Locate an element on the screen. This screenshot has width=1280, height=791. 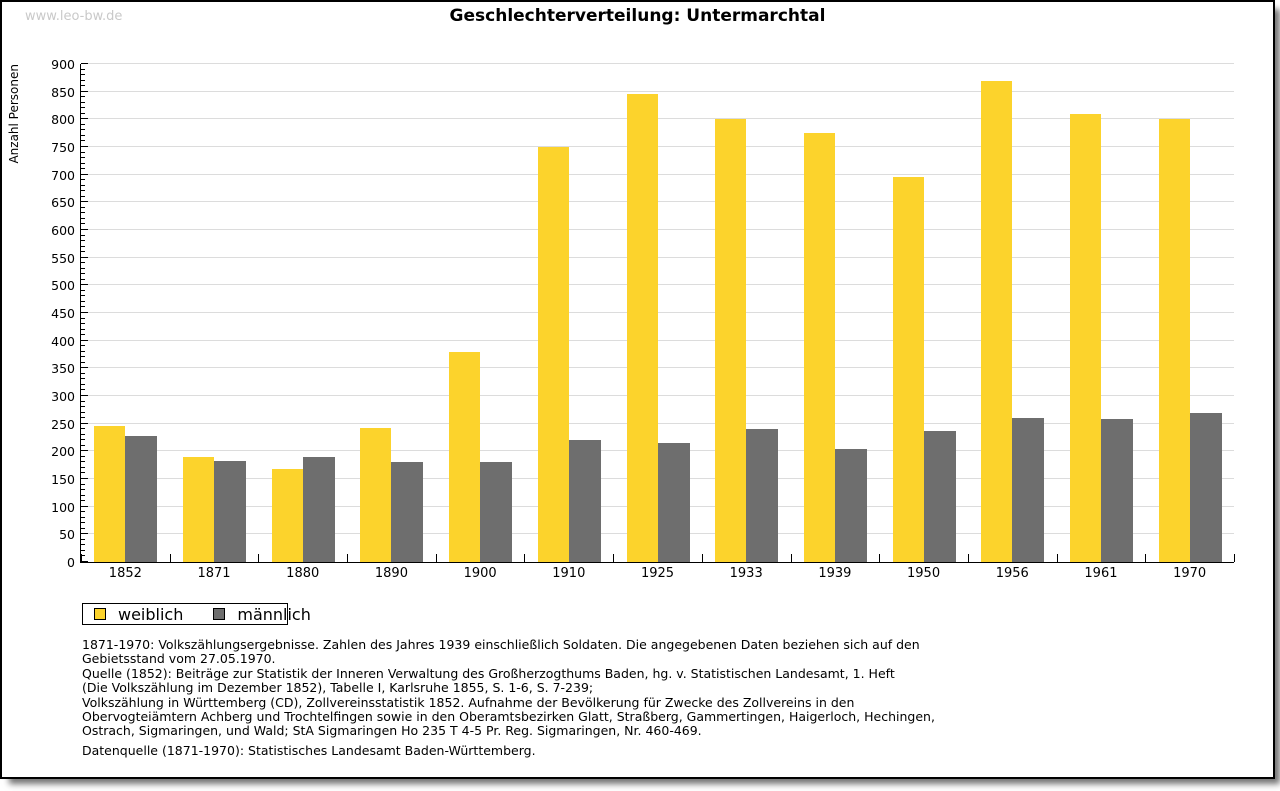
bar-weiblich-1925 is located at coordinates (642, 328).